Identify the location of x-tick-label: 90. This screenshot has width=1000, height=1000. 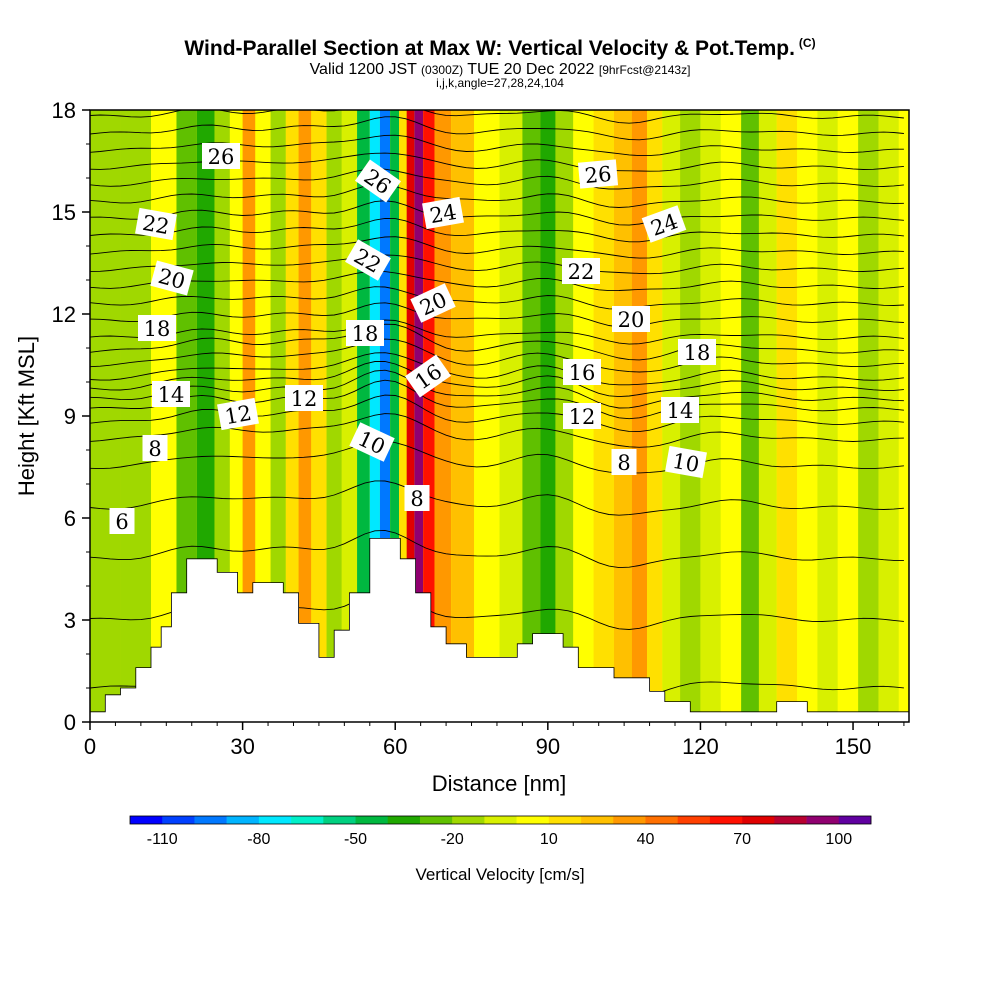
(548, 746).